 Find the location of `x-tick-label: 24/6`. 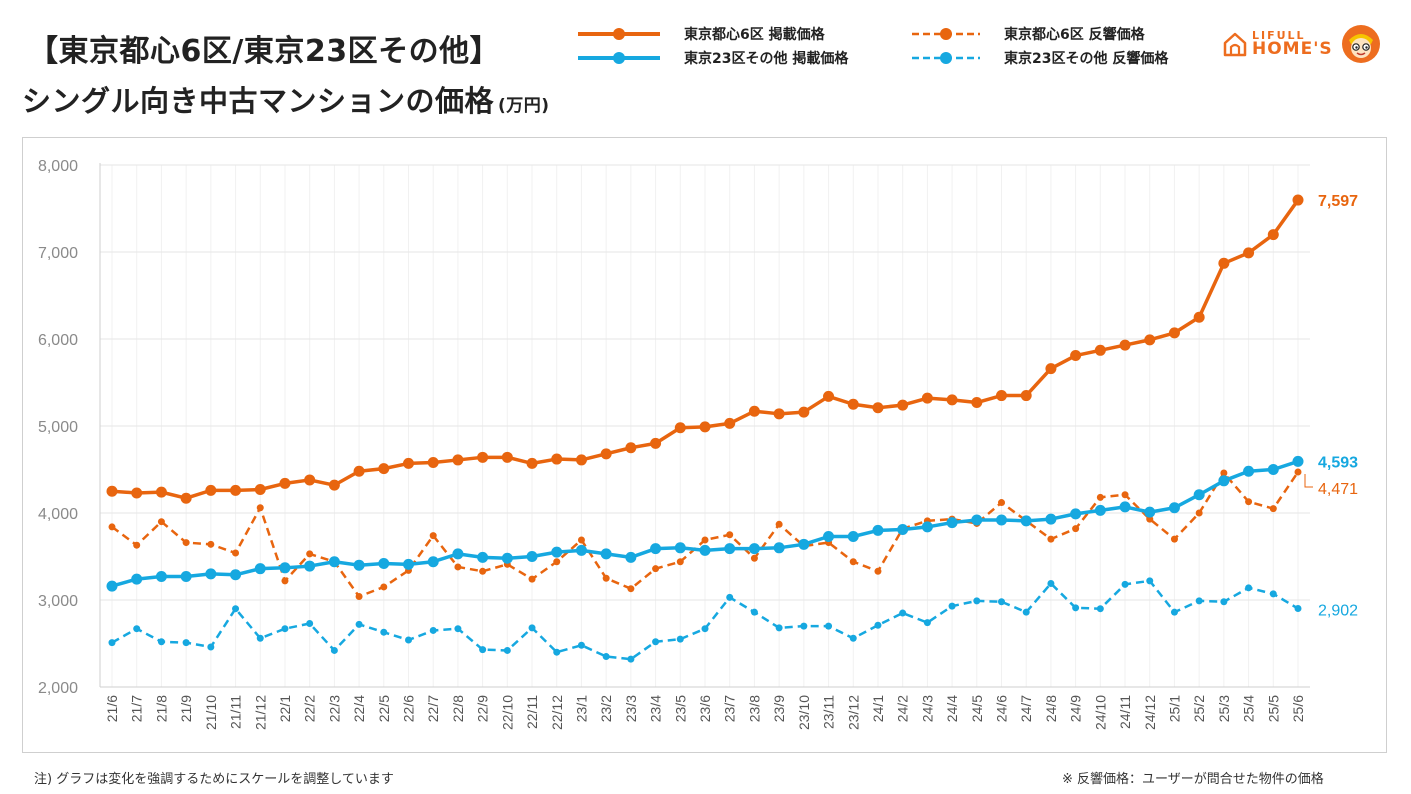

x-tick-label: 24/6 is located at coordinates (1002, 708).